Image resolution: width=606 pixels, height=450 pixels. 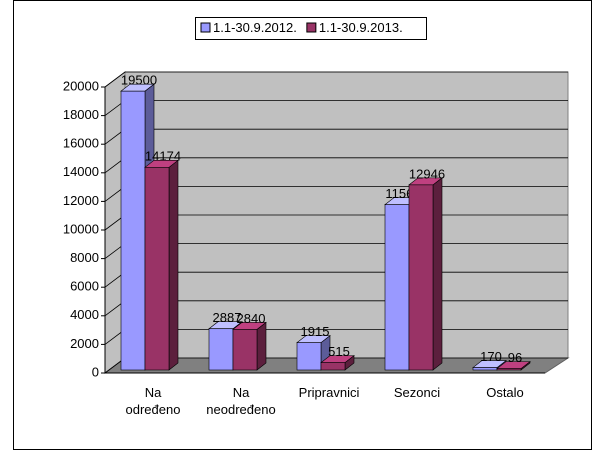 I want to click on y-tick-label: 10000, so click(x=81, y=228).